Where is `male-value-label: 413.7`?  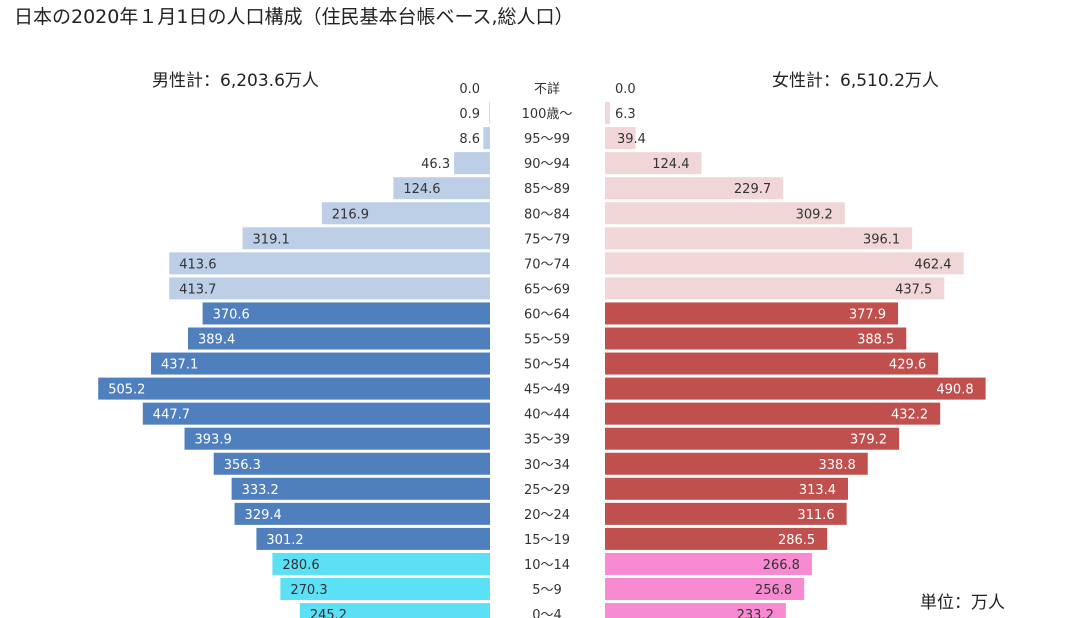 male-value-label: 413.7 is located at coordinates (197, 289).